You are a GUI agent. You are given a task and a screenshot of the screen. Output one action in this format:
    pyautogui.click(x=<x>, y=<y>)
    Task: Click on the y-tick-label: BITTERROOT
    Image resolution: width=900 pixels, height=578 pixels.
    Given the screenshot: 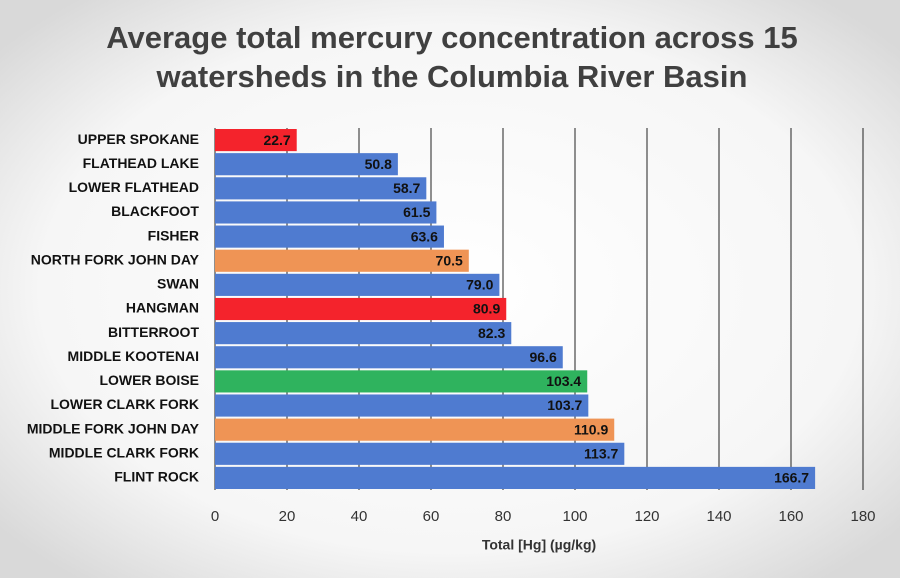 What is the action you would take?
    pyautogui.click(x=153, y=332)
    